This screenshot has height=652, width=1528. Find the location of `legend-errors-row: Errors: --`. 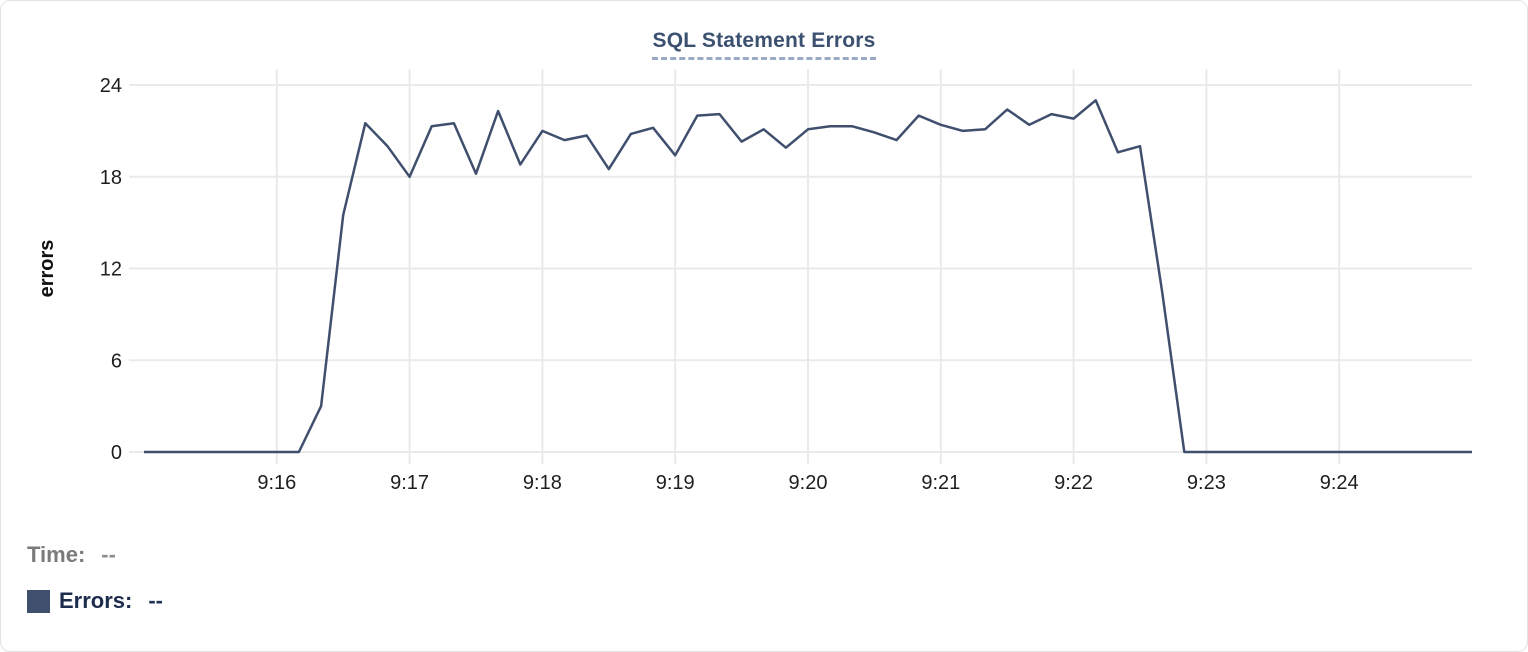

legend-errors-row: Errors: -- is located at coordinates (95, 601).